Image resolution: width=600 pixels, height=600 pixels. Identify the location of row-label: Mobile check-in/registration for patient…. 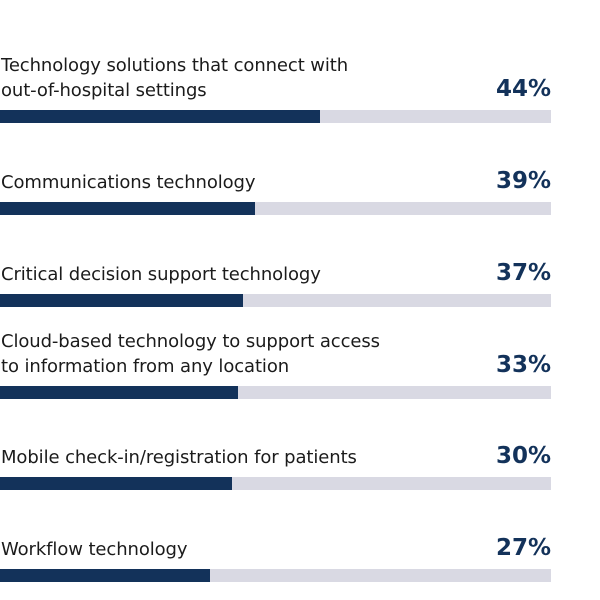
(221, 457).